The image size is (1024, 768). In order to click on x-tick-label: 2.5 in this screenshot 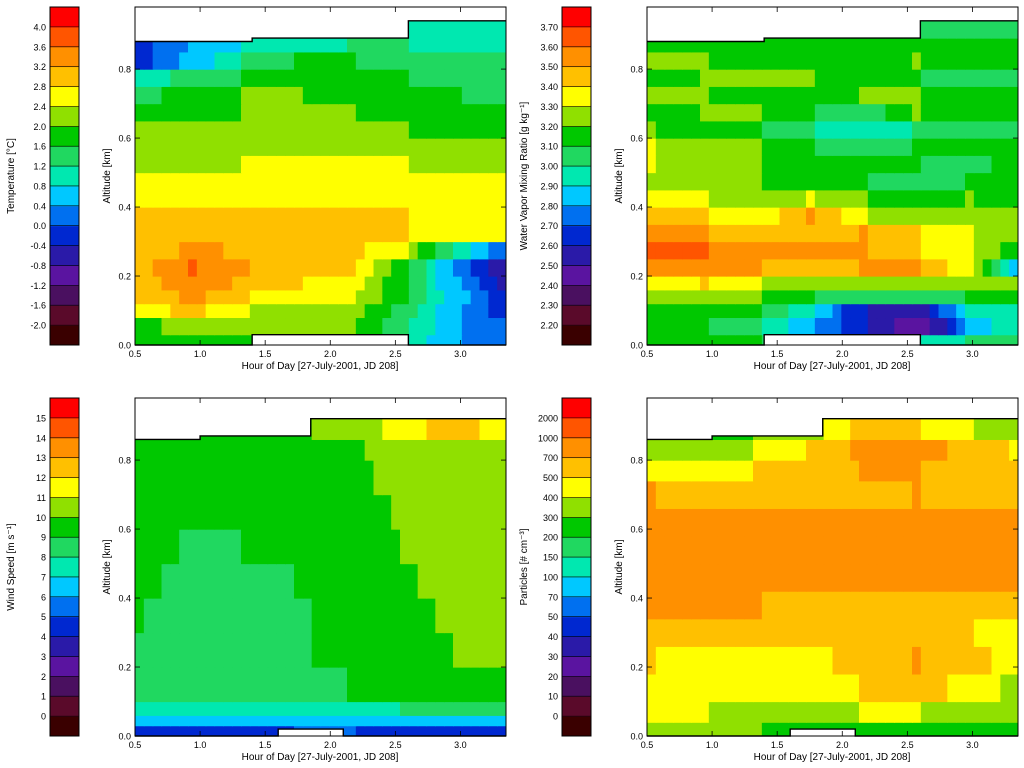, I will do `click(907, 354)`.